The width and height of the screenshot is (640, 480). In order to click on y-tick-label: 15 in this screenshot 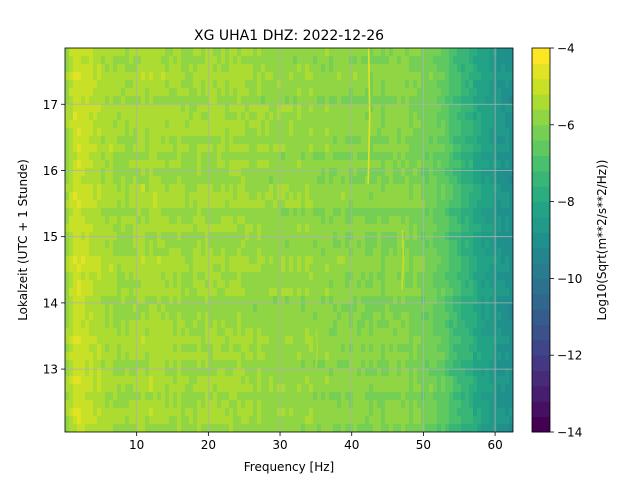, I will do `click(50, 237)`.